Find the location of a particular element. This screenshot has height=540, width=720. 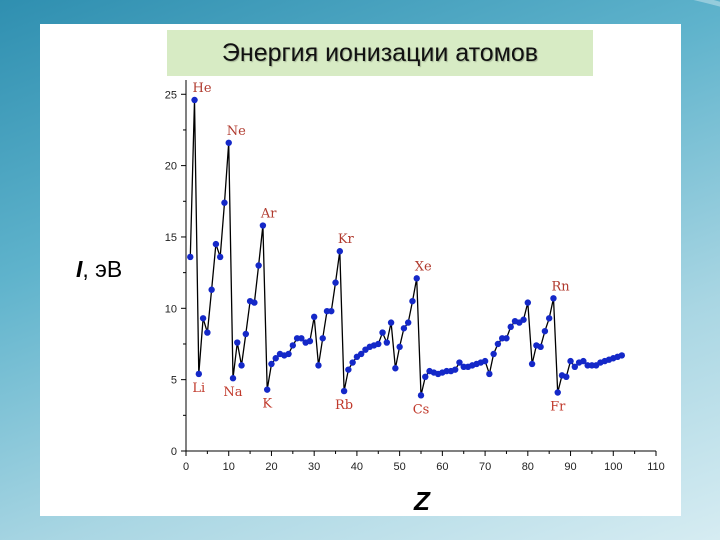

element-label-k: K is located at coordinates (267, 404).